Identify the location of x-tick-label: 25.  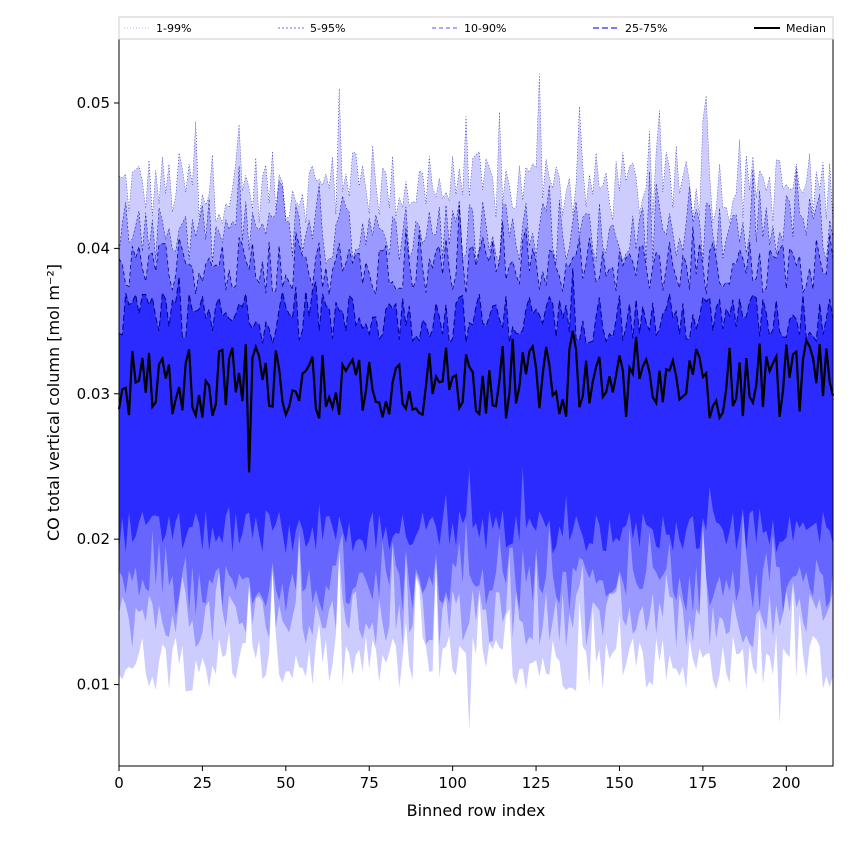
(202, 783).